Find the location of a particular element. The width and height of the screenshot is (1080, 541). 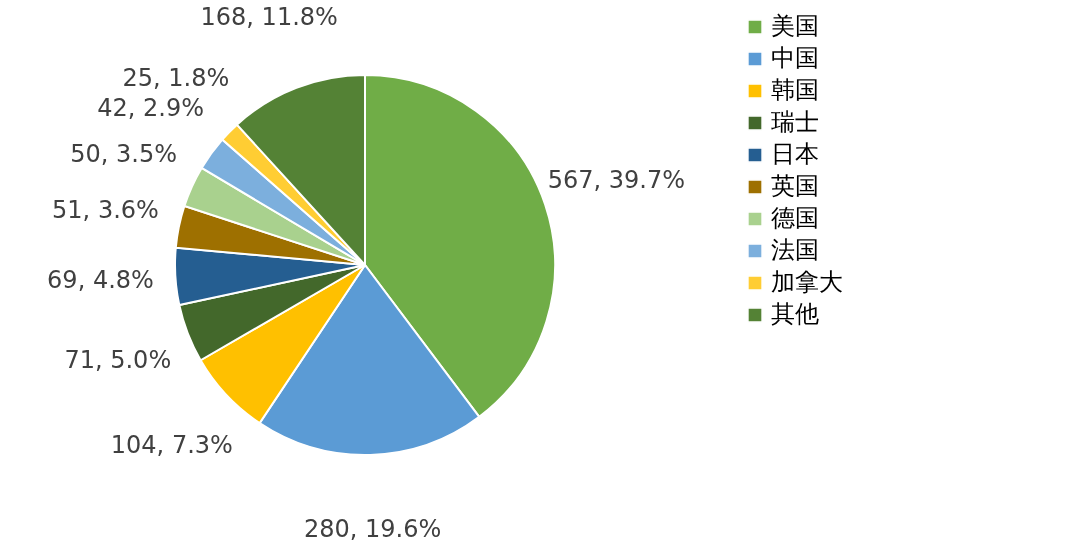

data-label: 567, 39.7% is located at coordinates (616, 180).